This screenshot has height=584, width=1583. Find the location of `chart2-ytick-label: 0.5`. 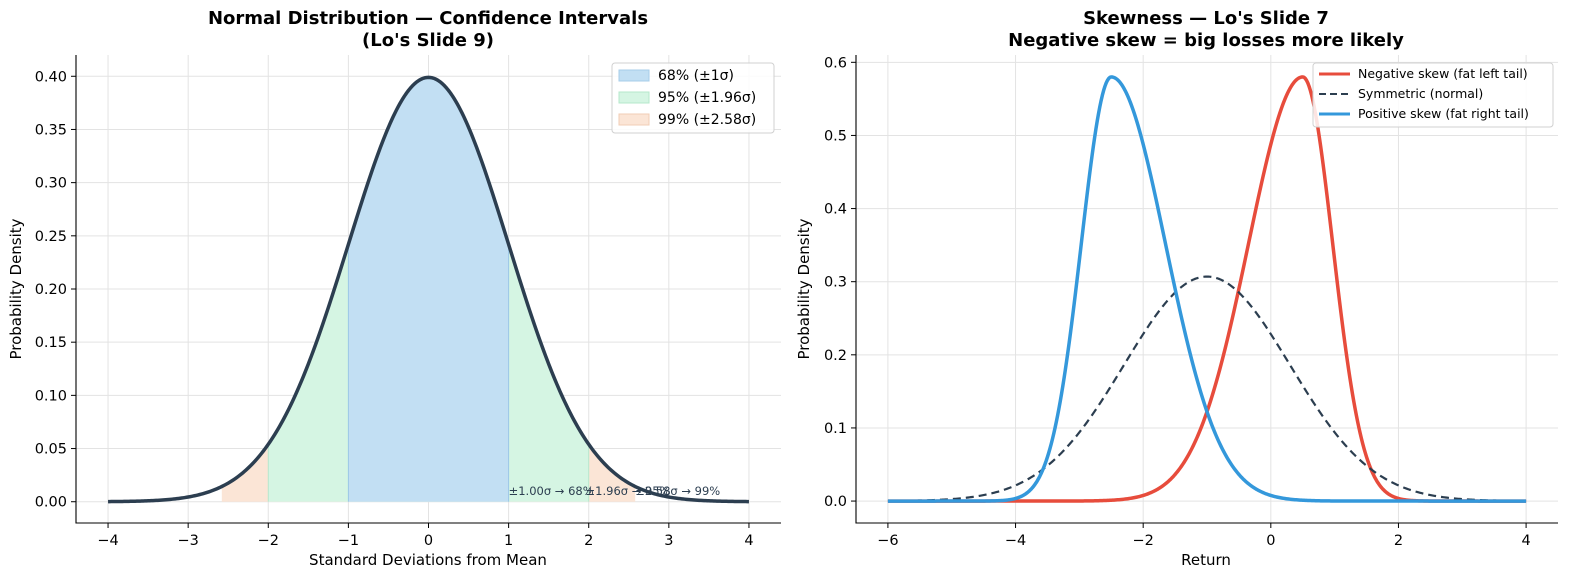

chart2-ytick-label: 0.5 is located at coordinates (835, 136).